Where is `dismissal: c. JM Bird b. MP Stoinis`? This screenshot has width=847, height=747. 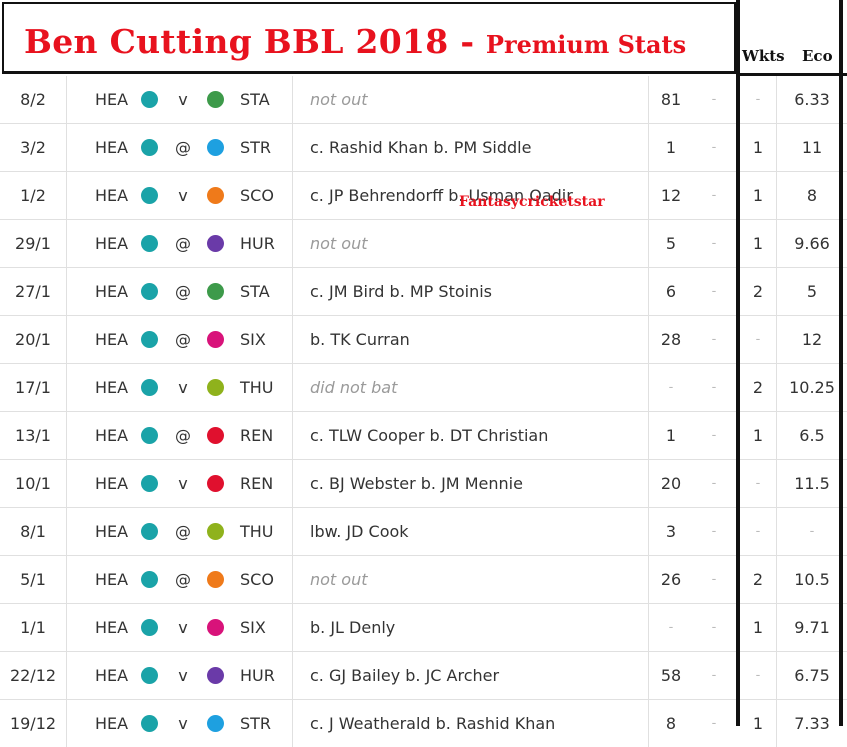 dismissal: c. JM Bird b. MP Stoinis is located at coordinates (401, 291).